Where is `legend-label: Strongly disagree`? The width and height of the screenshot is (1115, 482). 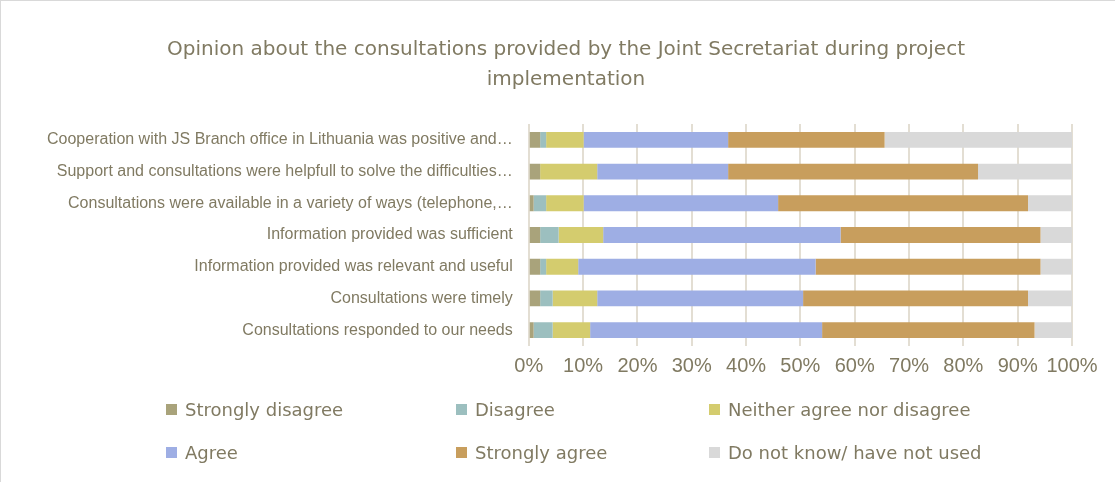 legend-label: Strongly disagree is located at coordinates (264, 409).